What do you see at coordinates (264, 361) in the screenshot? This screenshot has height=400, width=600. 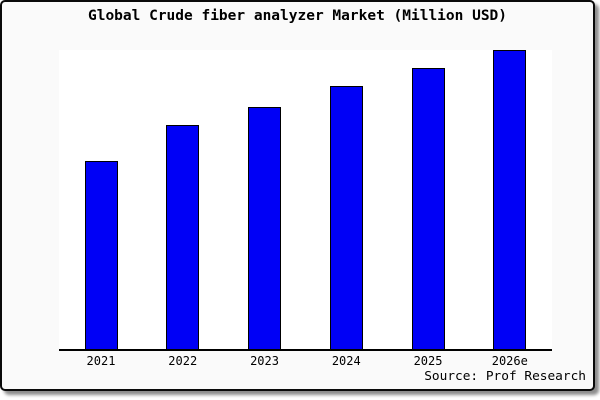 I see `x-tick-label-2023: 2023` at bounding box center [264, 361].